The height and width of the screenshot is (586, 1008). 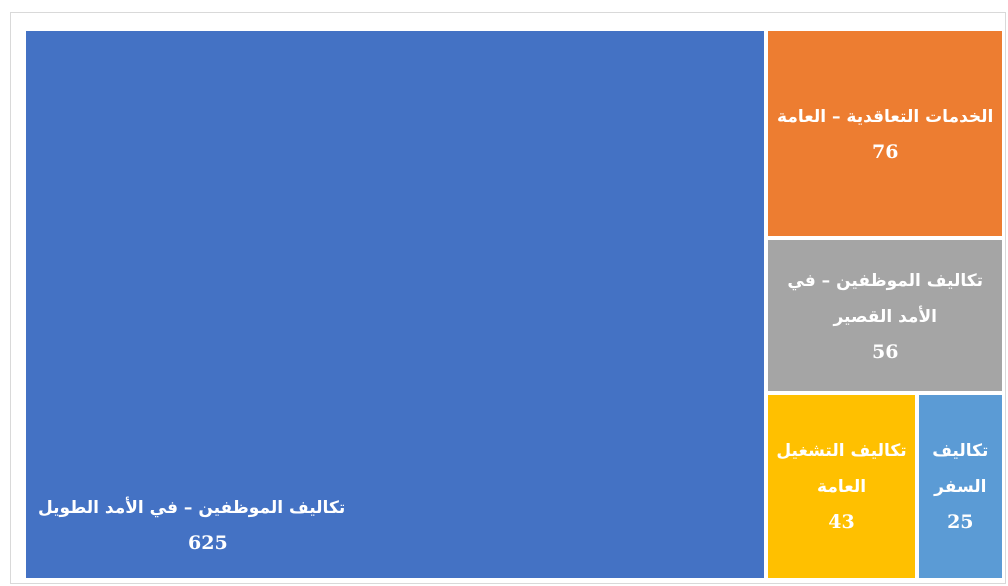 What do you see at coordinates (885, 134) in the screenshot?
I see `treemap-tile: الخدمات التعاقدية – العامة 76` at bounding box center [885, 134].